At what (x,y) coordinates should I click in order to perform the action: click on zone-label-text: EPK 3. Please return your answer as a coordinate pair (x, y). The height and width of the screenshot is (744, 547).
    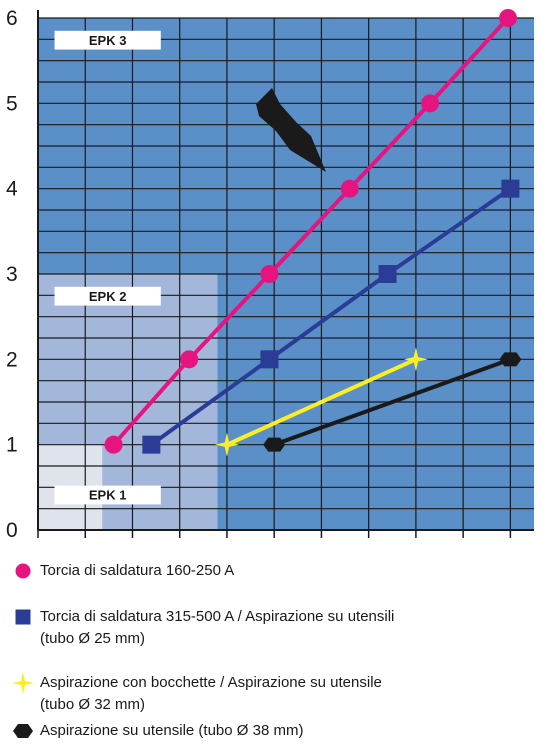
    Looking at the image, I should click on (108, 40).